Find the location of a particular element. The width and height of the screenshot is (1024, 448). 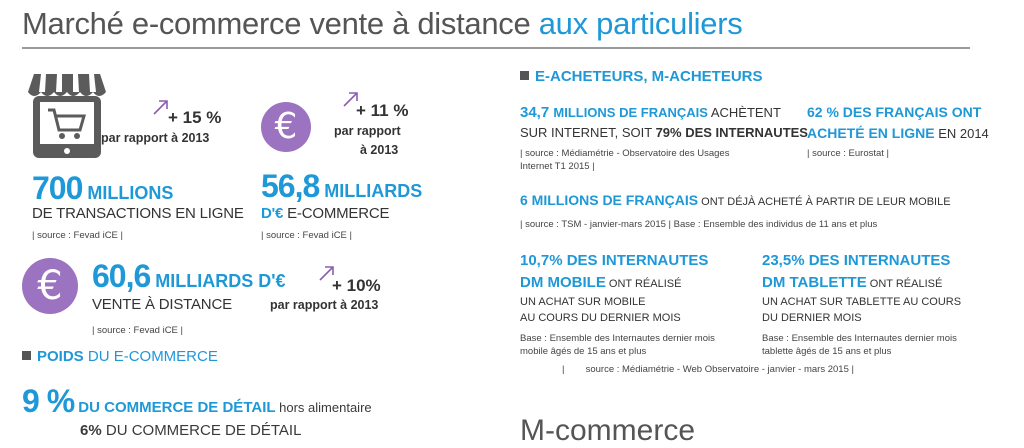

stat-change: + 10% is located at coordinates (356, 285).